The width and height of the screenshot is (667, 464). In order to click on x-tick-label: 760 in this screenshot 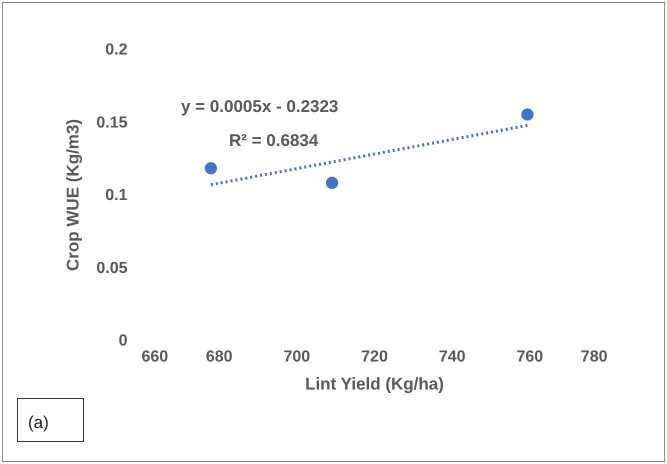, I will do `click(530, 357)`.